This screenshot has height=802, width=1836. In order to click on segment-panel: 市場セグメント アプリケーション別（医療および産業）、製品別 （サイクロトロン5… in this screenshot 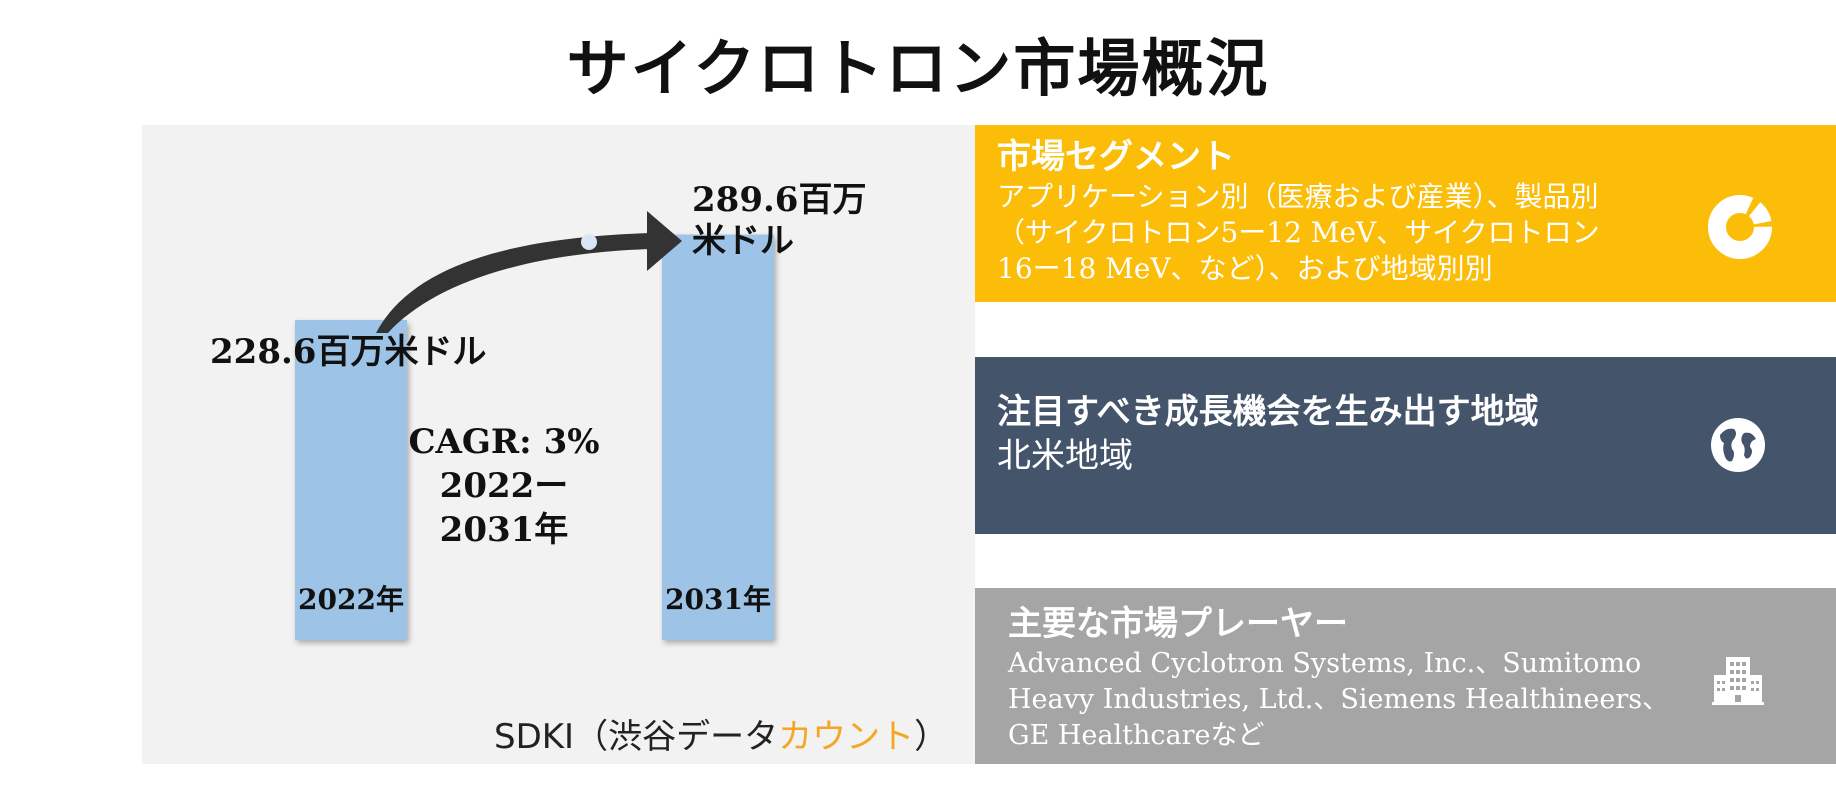, I will do `click(1405, 213)`.